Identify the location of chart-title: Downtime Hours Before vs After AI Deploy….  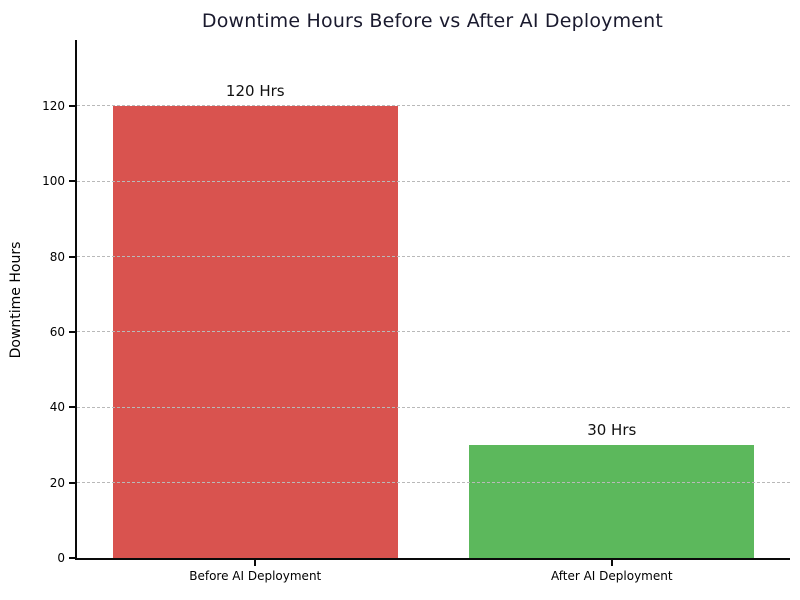
(432, 21).